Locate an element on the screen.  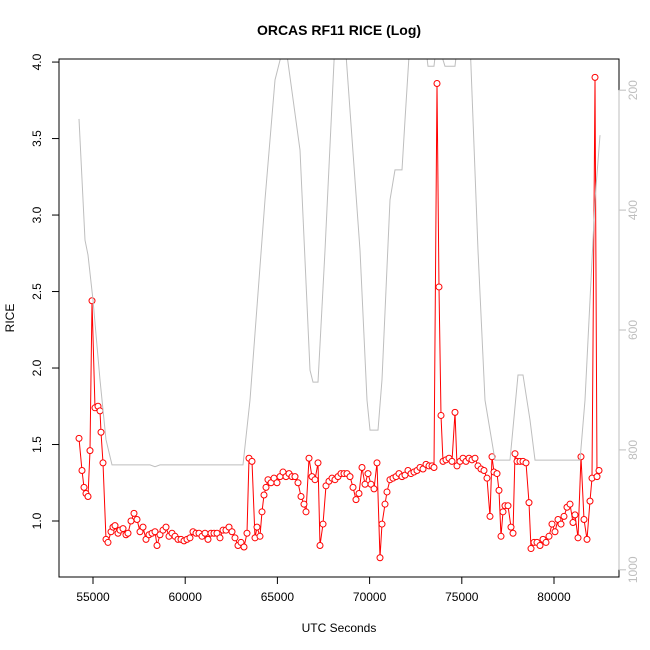
y2-tick-label: 800 is located at coordinates (633, 450).